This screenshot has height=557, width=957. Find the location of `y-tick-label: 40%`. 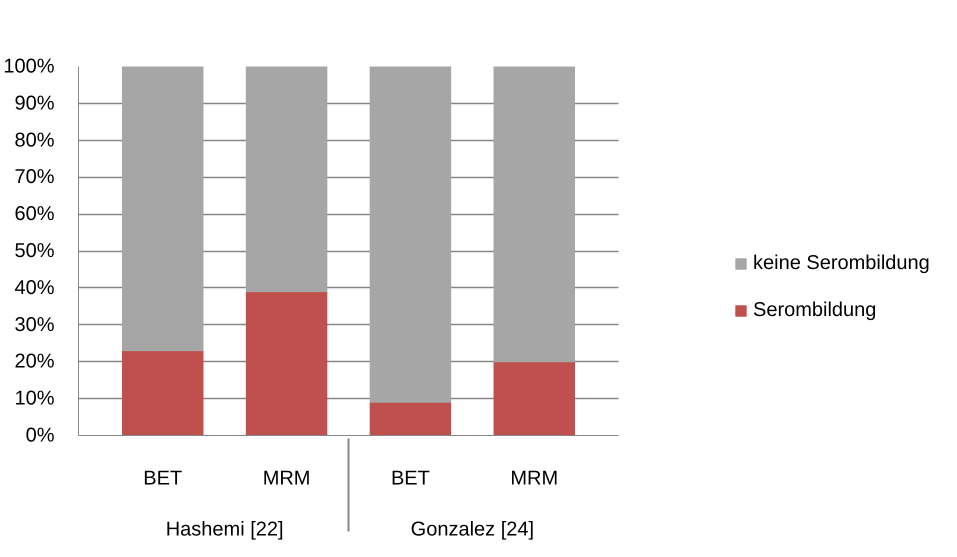

y-tick-label: 40% is located at coordinates (34, 287).